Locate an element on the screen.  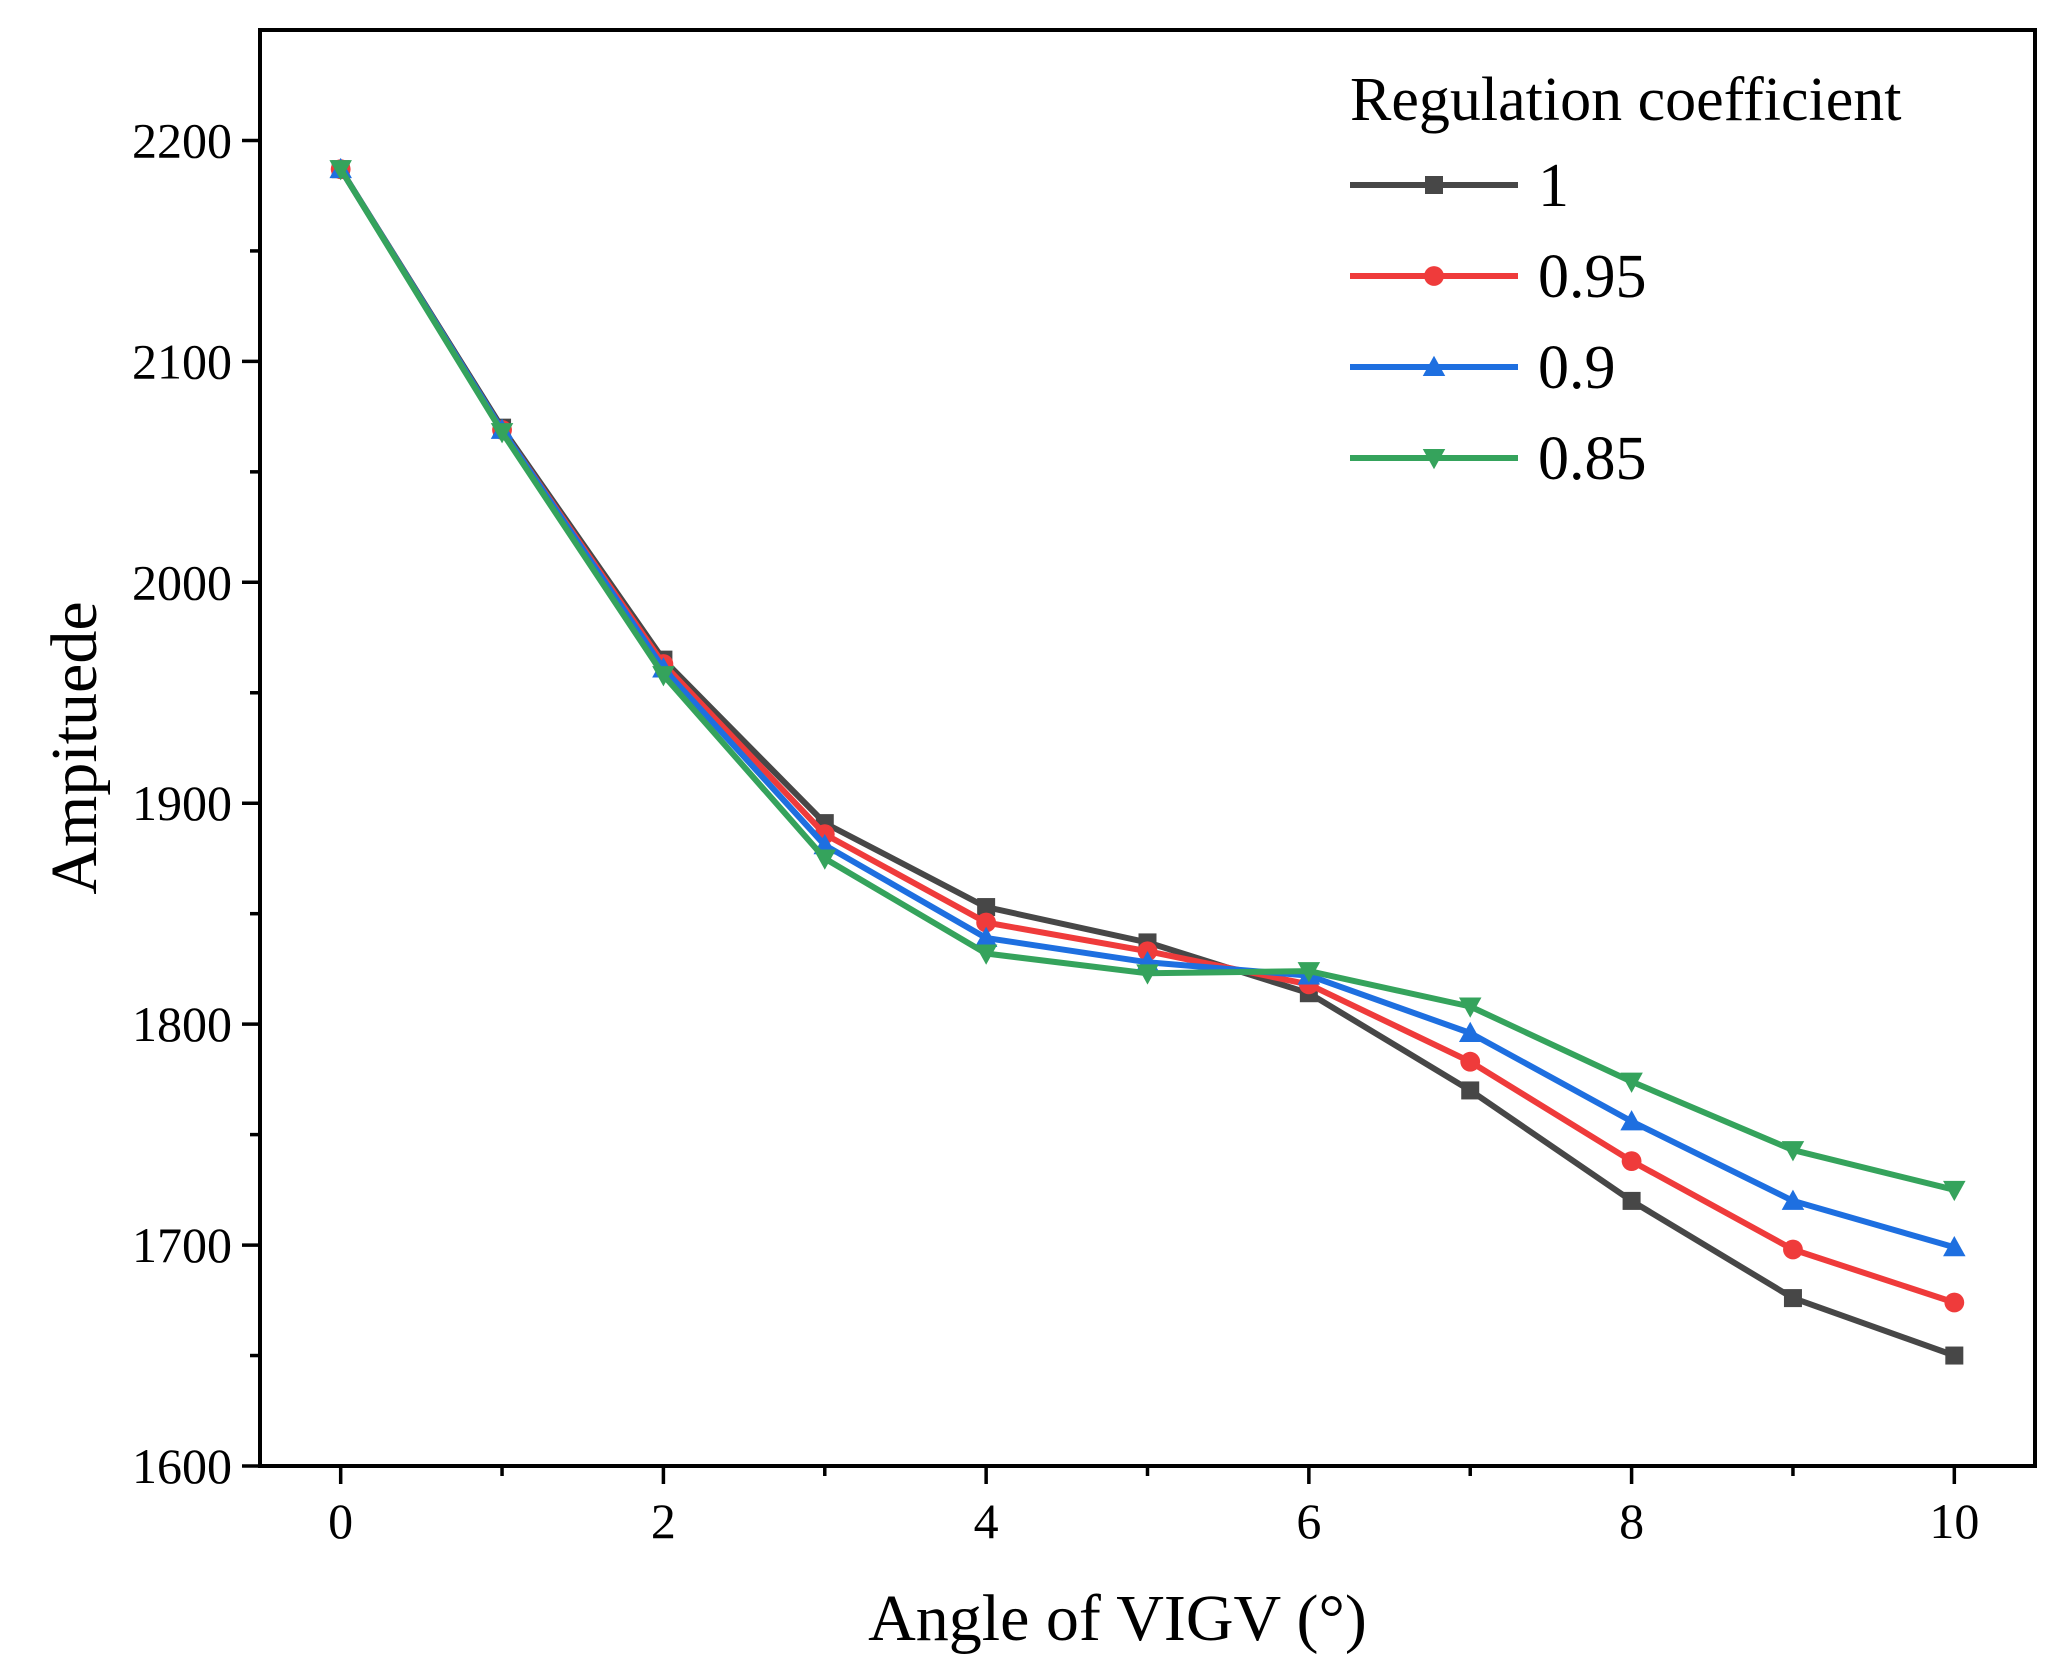
legend-item-2: 0.95 is located at coordinates (1498, 277).